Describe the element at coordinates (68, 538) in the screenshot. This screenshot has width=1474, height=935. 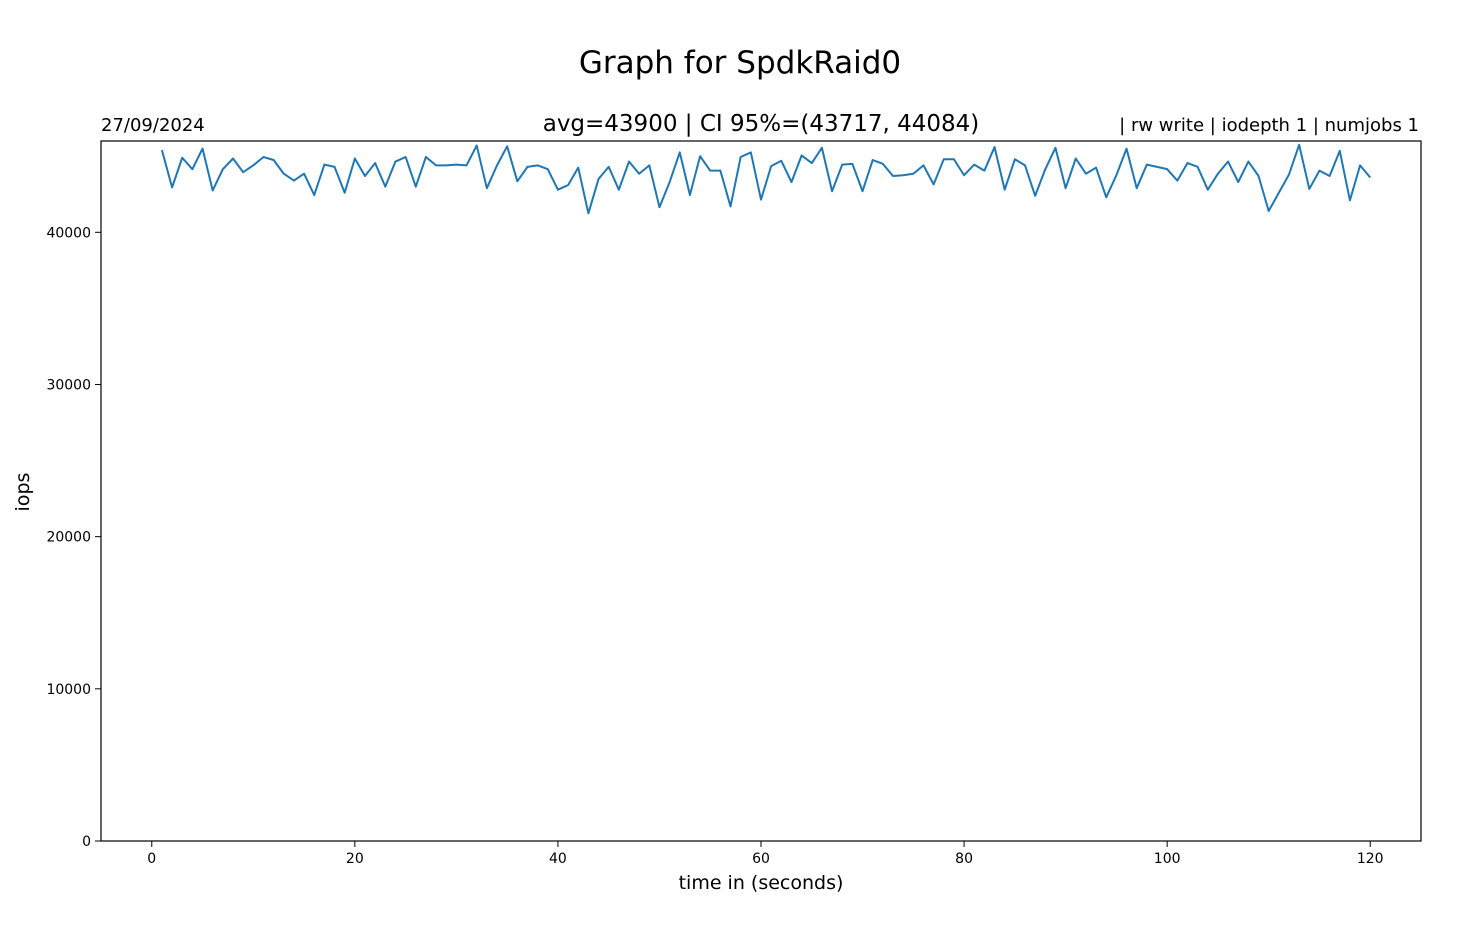
I see `y-tick-label: 20000` at that location.